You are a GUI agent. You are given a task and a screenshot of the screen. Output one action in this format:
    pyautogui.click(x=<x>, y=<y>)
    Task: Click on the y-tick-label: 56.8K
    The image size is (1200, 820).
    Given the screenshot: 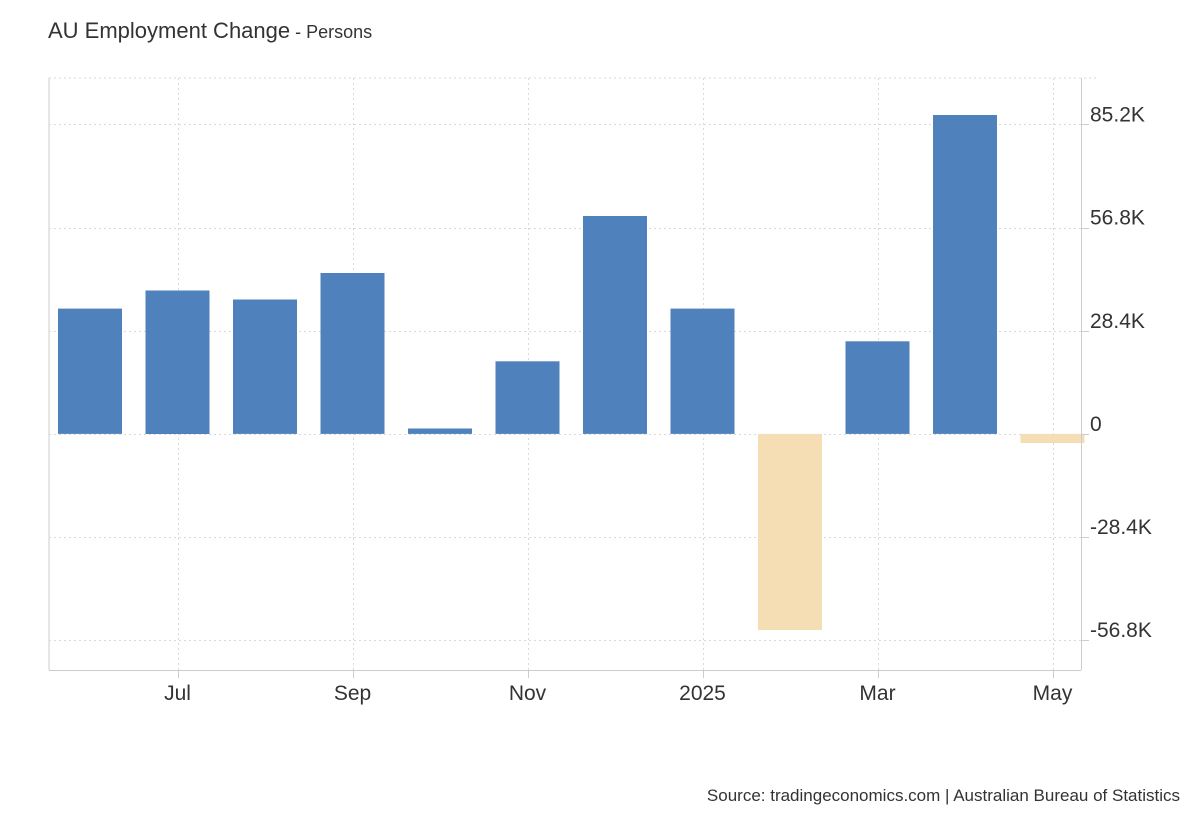 What is the action you would take?
    pyautogui.click(x=1117, y=218)
    